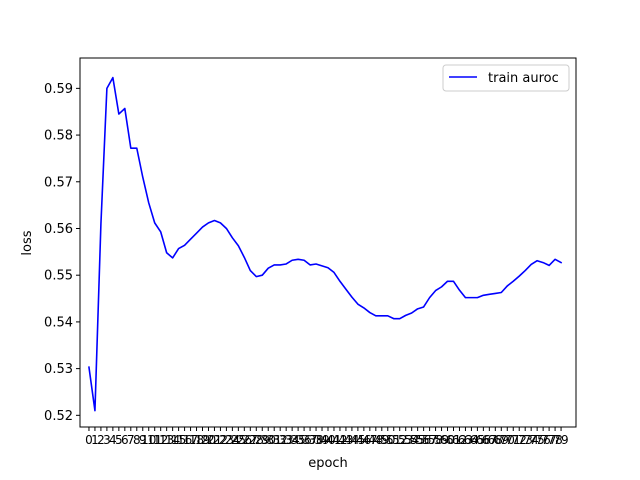 The height and width of the screenshot is (480, 640). I want to click on x-tick-label: 56, so click(423, 440).